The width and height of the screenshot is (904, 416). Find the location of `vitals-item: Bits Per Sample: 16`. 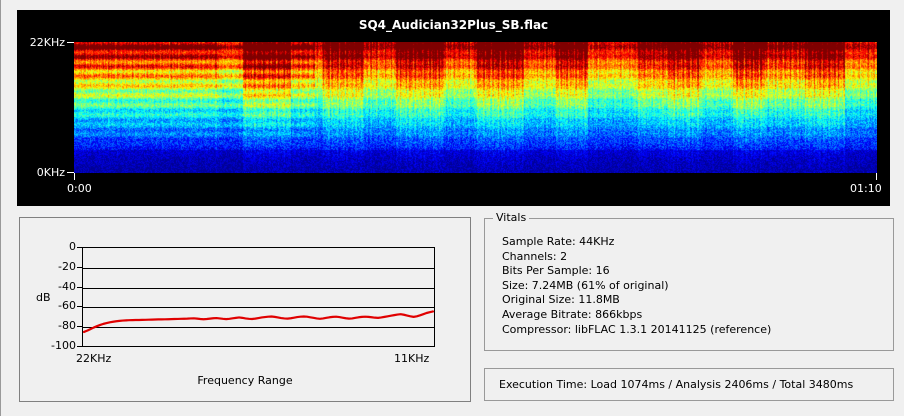

vitals-item: Bits Per Sample: 16 is located at coordinates (556, 271).